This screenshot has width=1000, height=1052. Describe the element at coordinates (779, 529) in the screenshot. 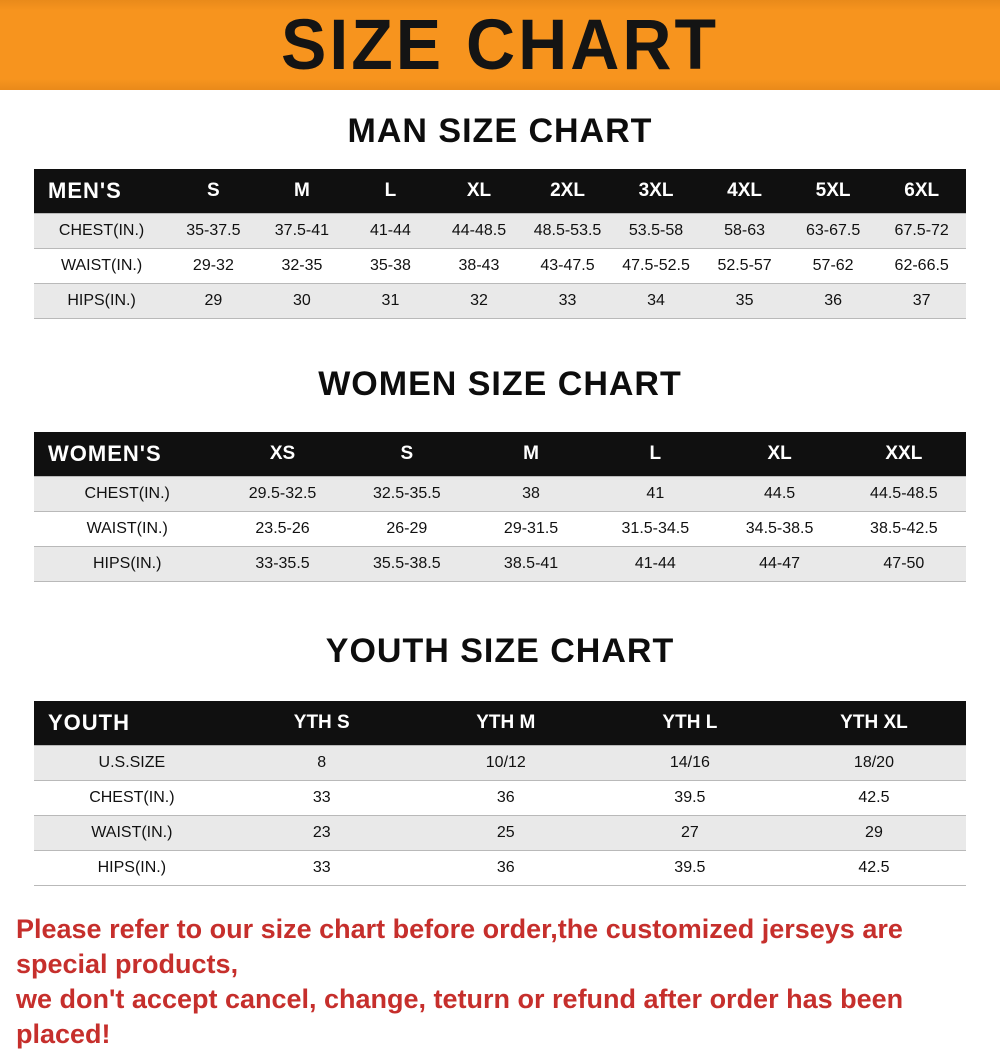

I see `value-cell: 34.5-38.5` at that location.